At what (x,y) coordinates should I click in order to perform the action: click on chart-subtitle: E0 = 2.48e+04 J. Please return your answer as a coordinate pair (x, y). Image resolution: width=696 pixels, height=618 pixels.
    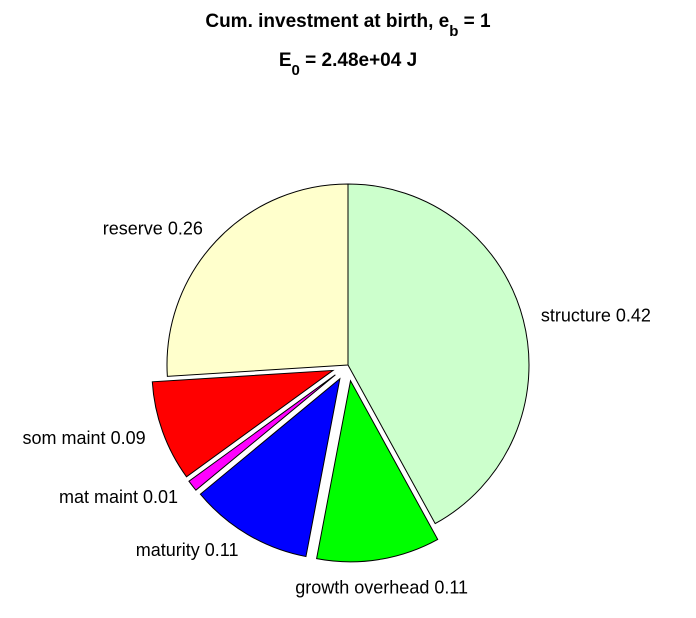
    Looking at the image, I should click on (348, 64).